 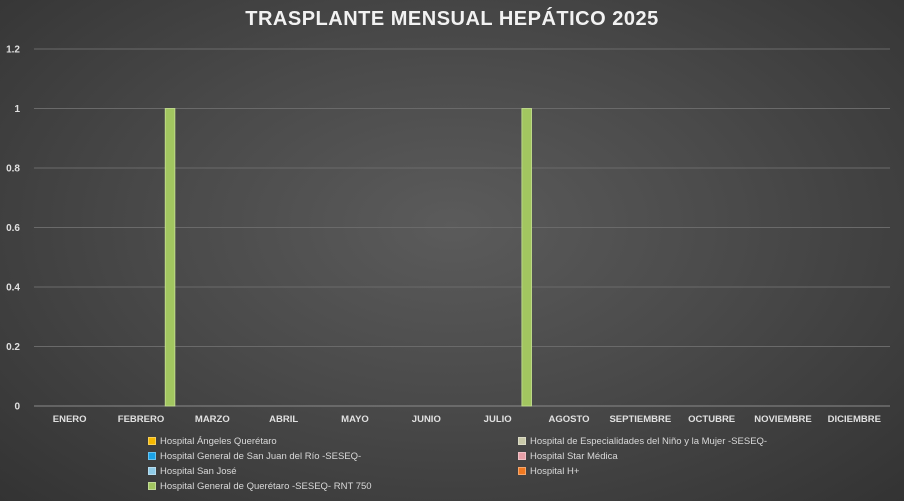 I want to click on x-tick-label: JULIO, so click(x=498, y=419).